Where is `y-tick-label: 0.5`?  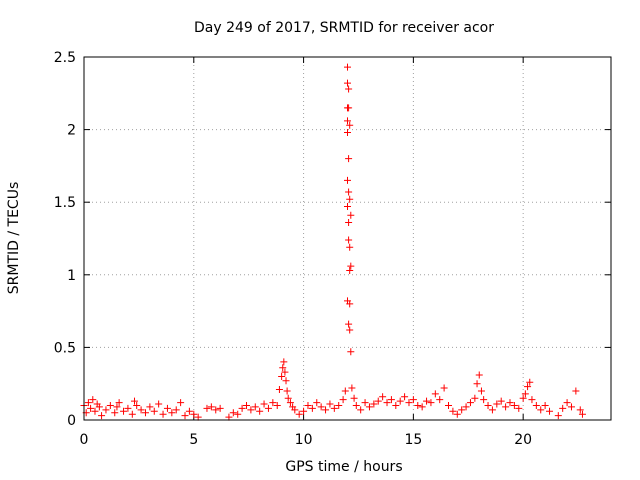 y-tick-label: 0.5 is located at coordinates (65, 348).